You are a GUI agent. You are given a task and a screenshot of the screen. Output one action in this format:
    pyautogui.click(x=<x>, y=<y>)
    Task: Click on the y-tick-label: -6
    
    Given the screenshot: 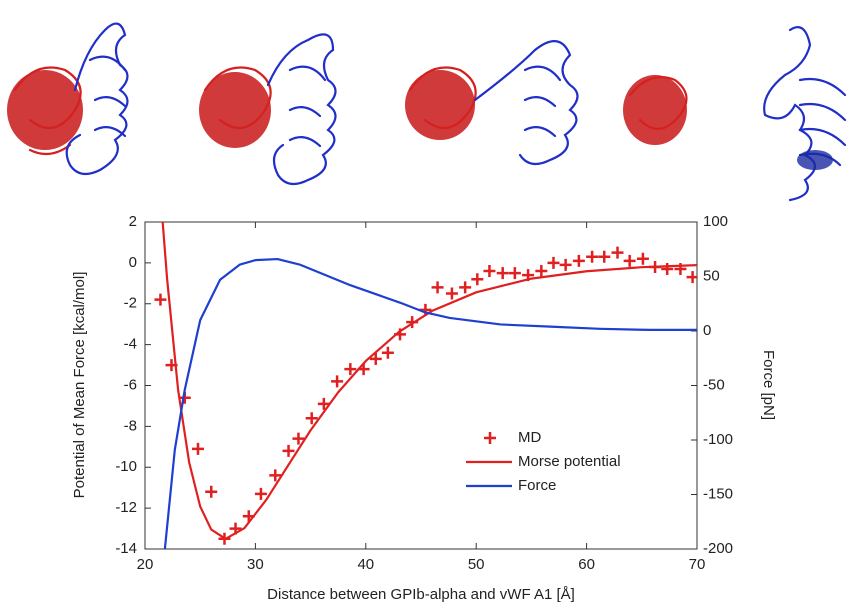 What is the action you would take?
    pyautogui.click(x=130, y=384)
    